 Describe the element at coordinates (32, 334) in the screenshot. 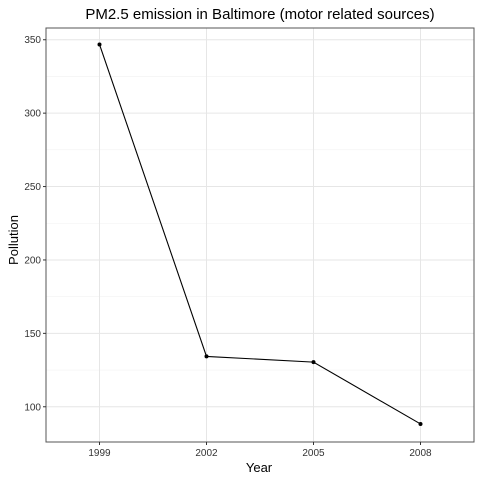

I see `y-tick-label: 150` at that location.